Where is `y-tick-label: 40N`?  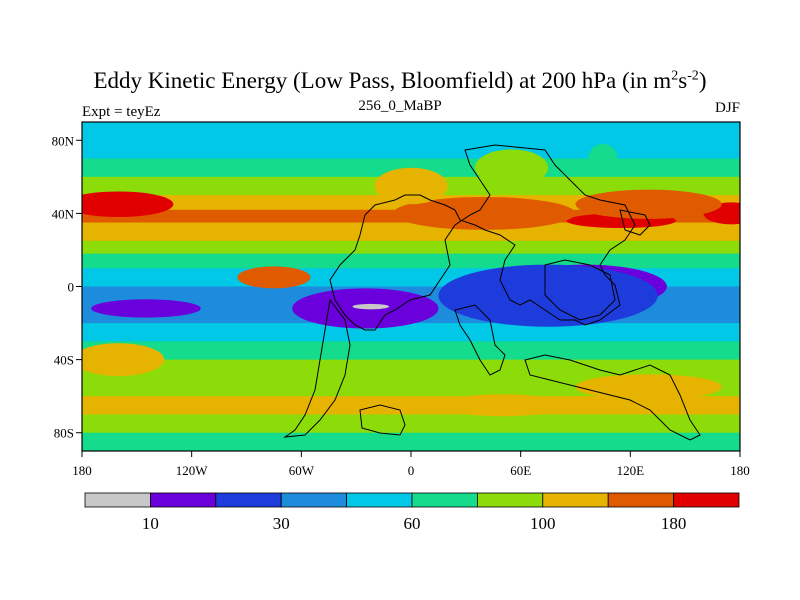
y-tick-label: 40N is located at coordinates (63, 213).